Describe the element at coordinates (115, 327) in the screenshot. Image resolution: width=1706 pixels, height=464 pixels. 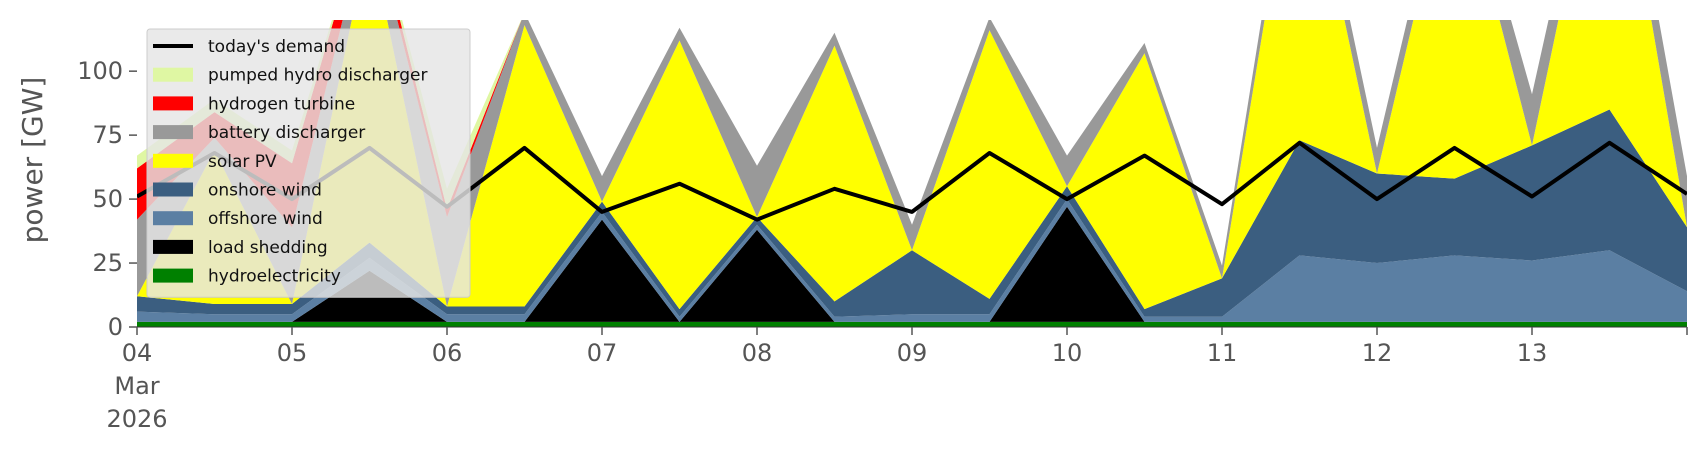
I see `y-tick-label: 0` at that location.